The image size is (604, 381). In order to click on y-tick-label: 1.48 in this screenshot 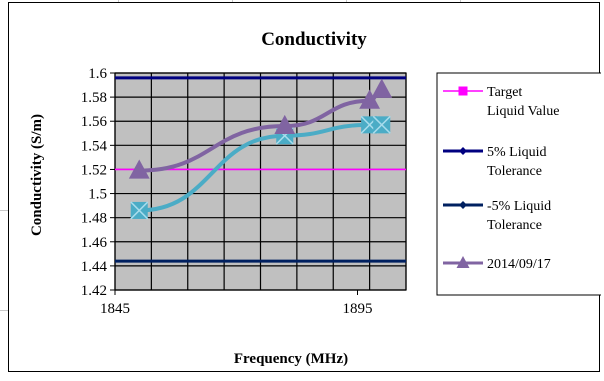, I will do `click(94, 219)`.